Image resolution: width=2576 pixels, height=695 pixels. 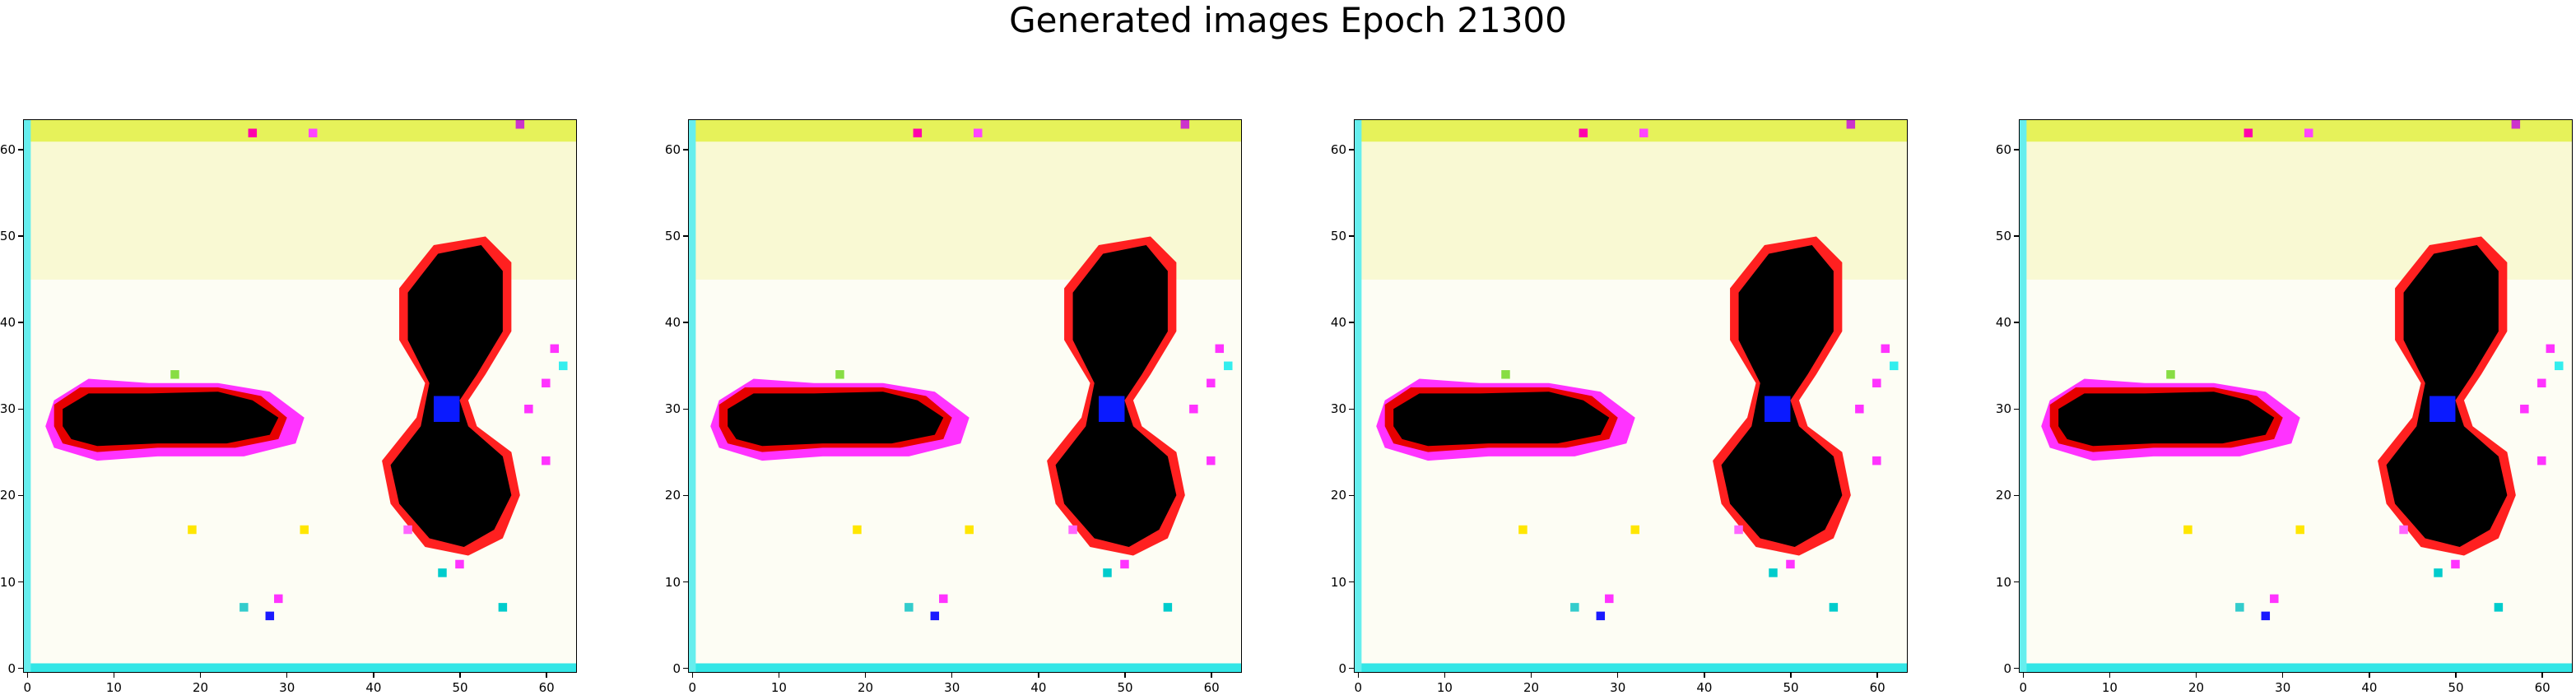 I want to click on figure-suptitle: Generated images Epoch 21300, so click(x=1288, y=20).